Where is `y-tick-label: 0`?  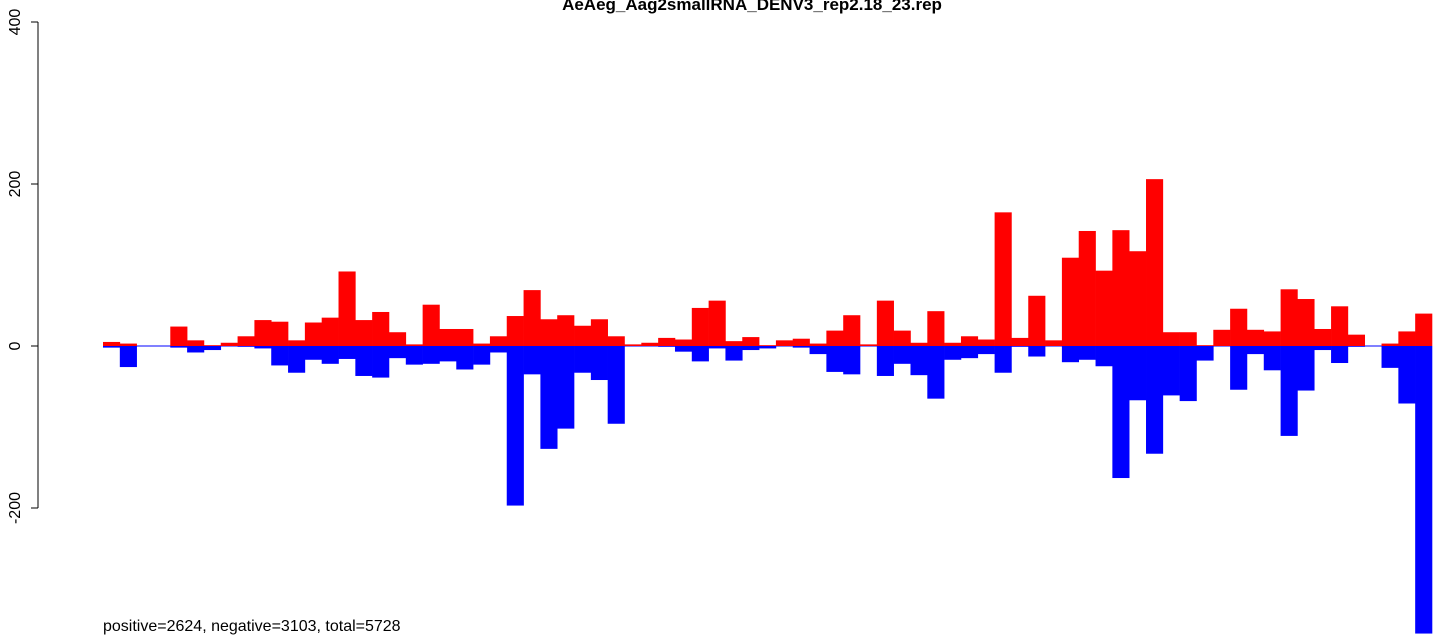
y-tick-label: 0 is located at coordinates (15, 345).